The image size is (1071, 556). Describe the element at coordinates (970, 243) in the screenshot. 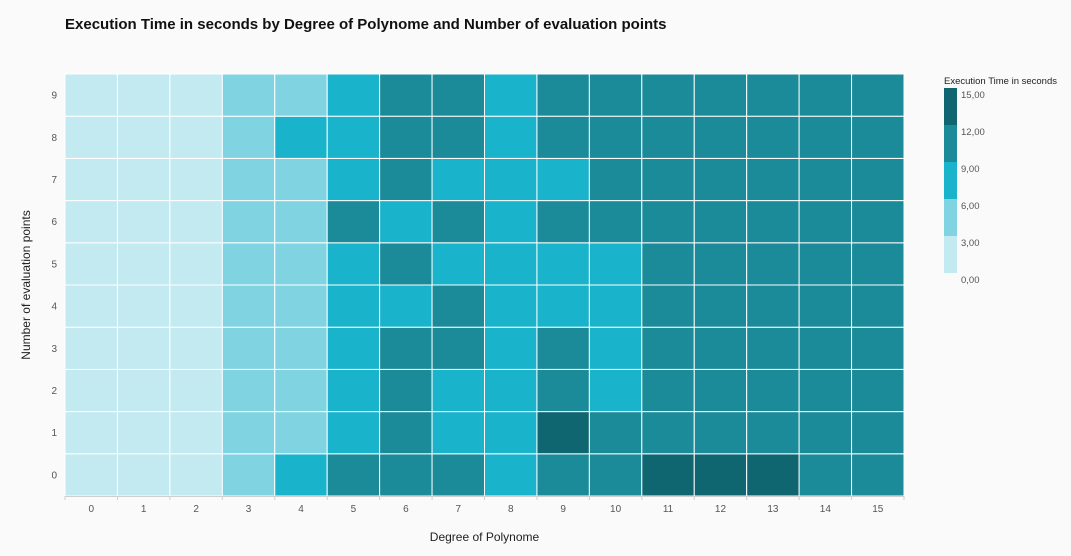

I see `legend-tick-label: 3,00` at that location.